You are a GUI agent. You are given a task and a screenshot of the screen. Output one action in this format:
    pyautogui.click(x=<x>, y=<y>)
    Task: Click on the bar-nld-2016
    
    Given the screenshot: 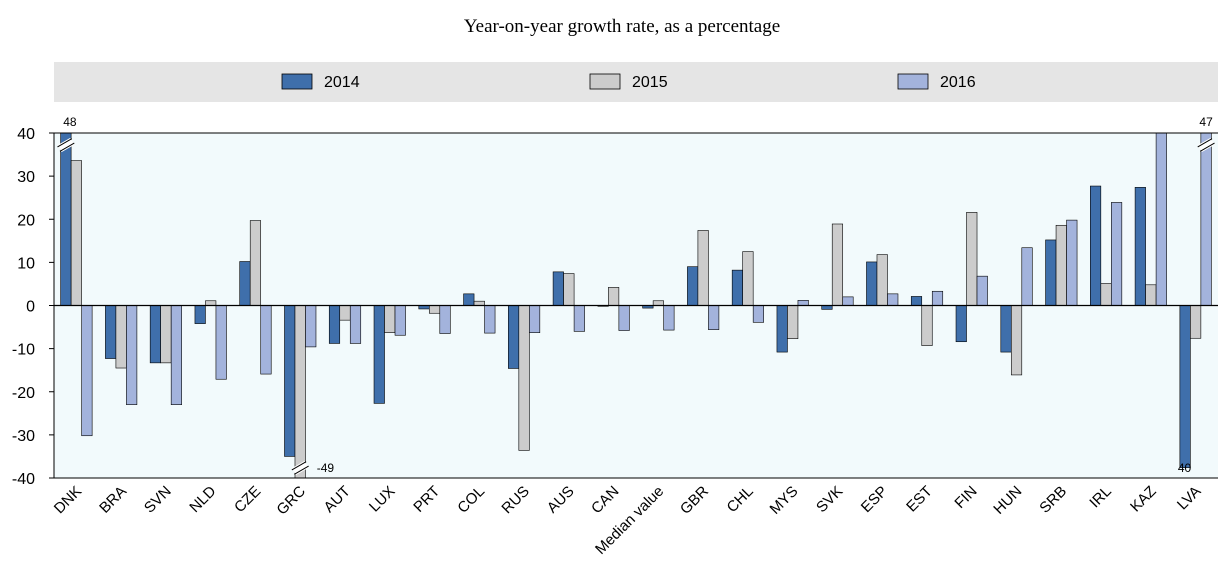 What is the action you would take?
    pyautogui.click(x=221, y=342)
    